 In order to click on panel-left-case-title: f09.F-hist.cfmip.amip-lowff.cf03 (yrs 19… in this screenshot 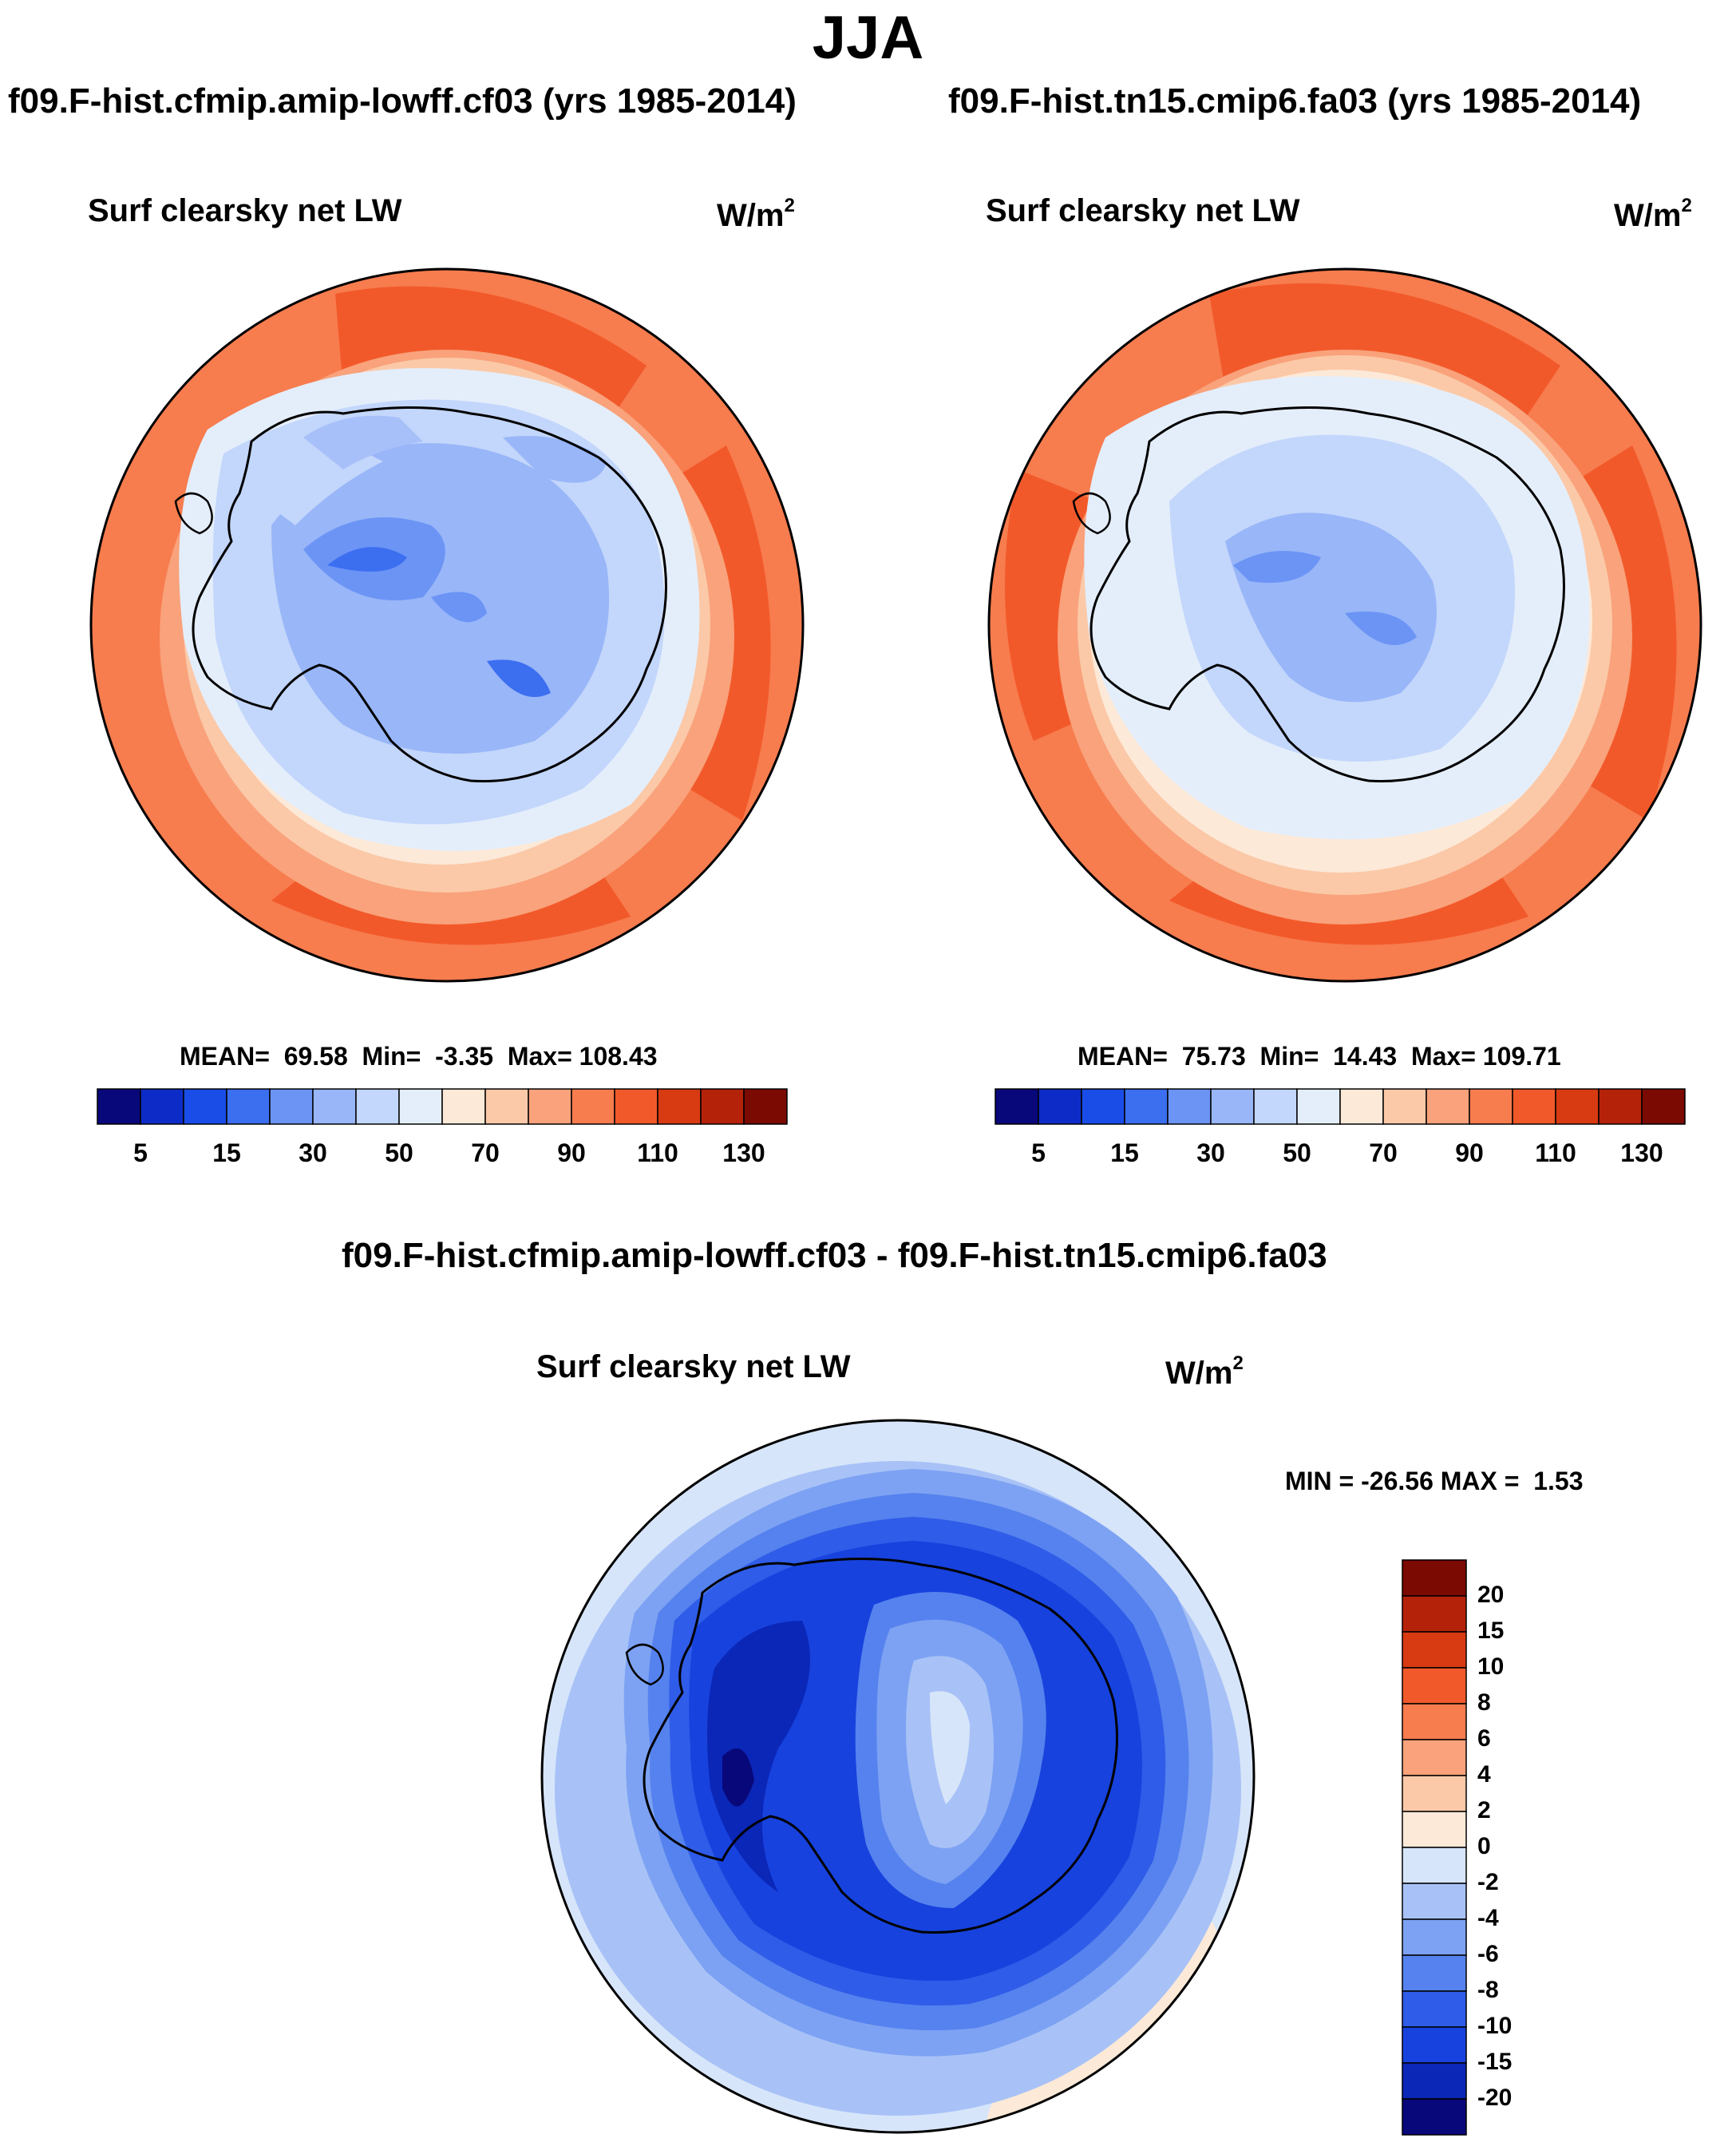, I will do `click(402, 101)`.